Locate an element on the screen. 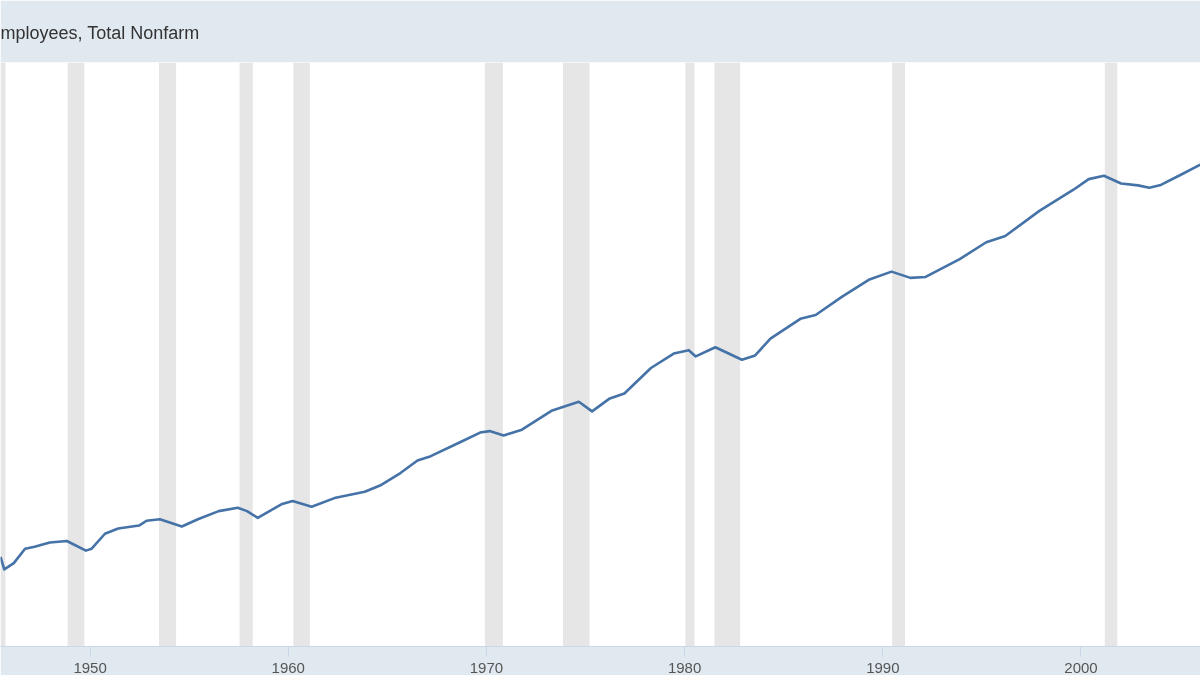 Image resolution: width=1200 pixels, height=675 pixels. x-tick-label: 1960 is located at coordinates (288, 666).